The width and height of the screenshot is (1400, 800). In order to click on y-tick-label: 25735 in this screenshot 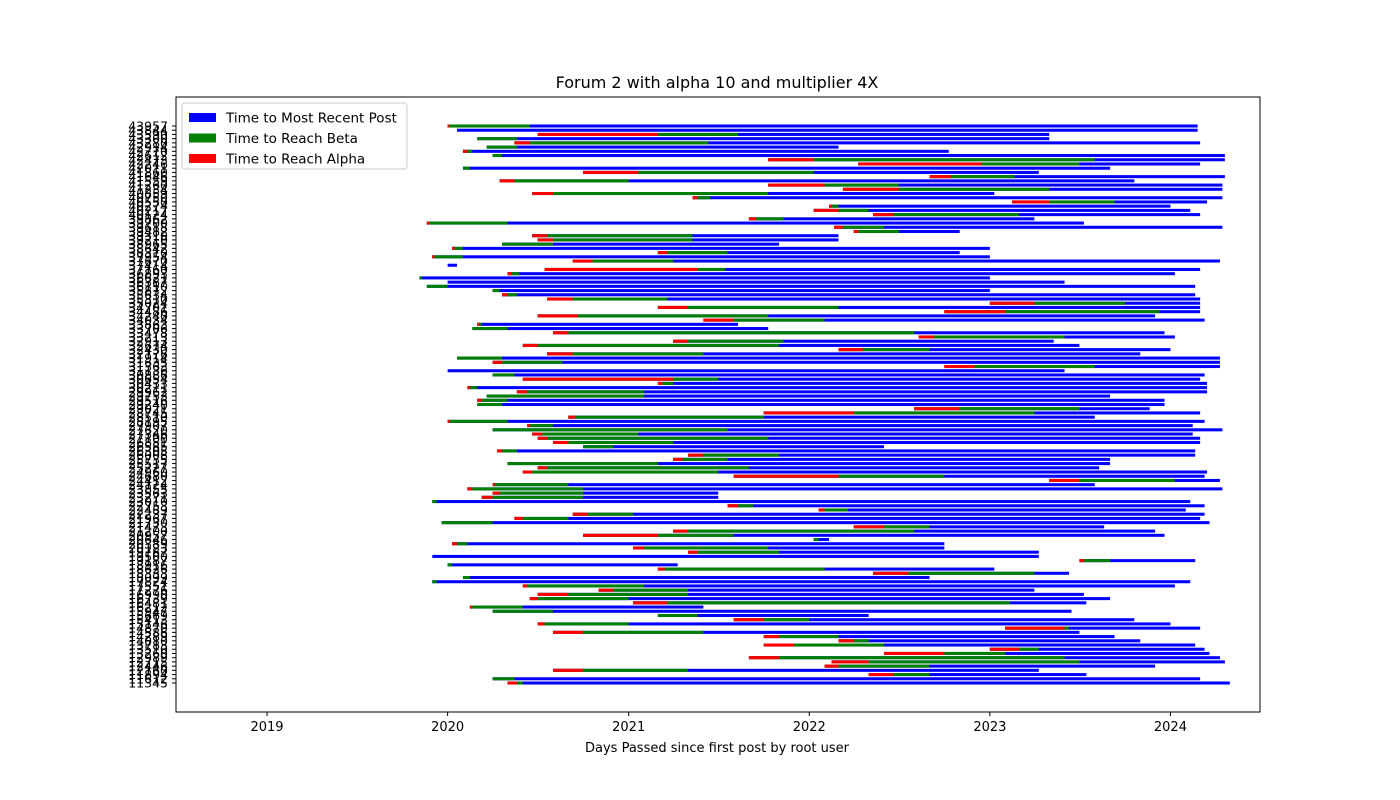, I will do `click(148, 459)`.